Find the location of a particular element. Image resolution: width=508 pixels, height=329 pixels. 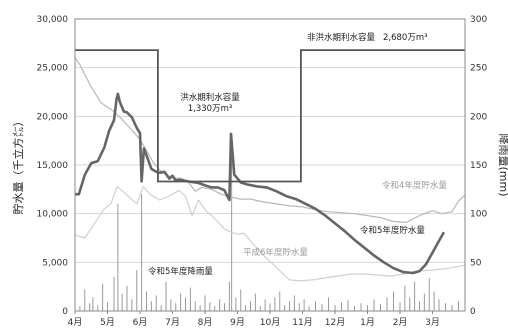

left-axis-title: 貯水量（千立方㍍） is located at coordinates (18, 165).